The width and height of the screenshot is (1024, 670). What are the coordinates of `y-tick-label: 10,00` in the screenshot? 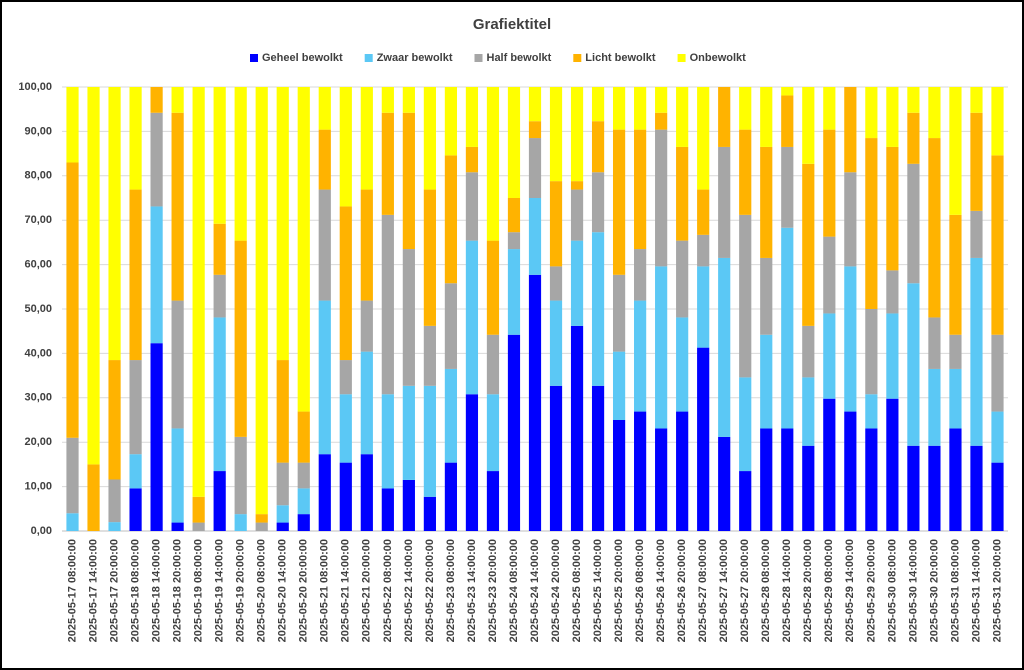 It's located at (38, 487).